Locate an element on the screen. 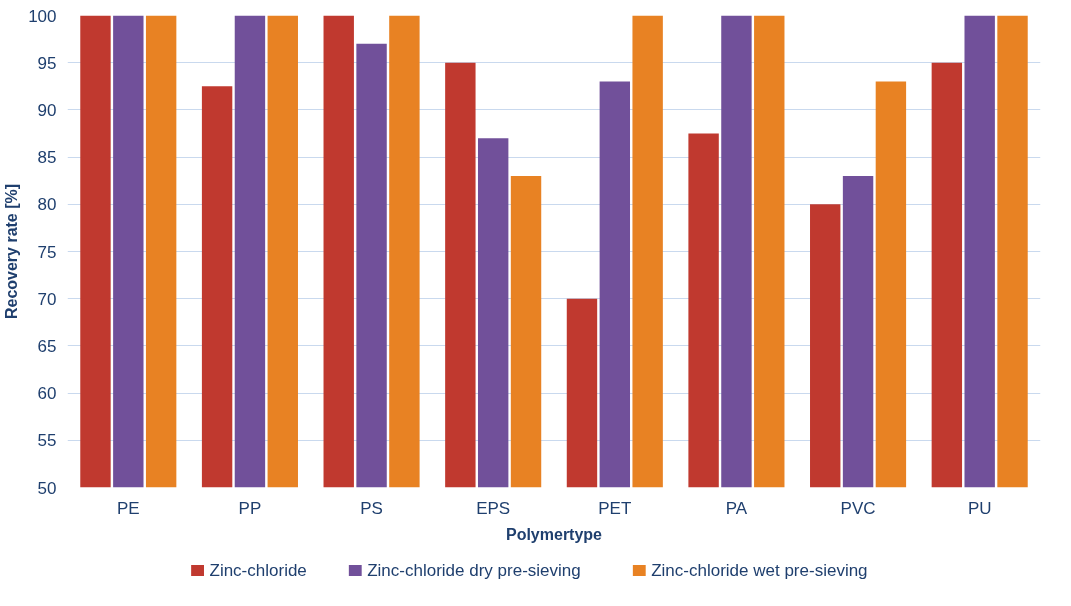 The width and height of the screenshot is (1071, 606). y-tick-label: 95 is located at coordinates (47, 63).